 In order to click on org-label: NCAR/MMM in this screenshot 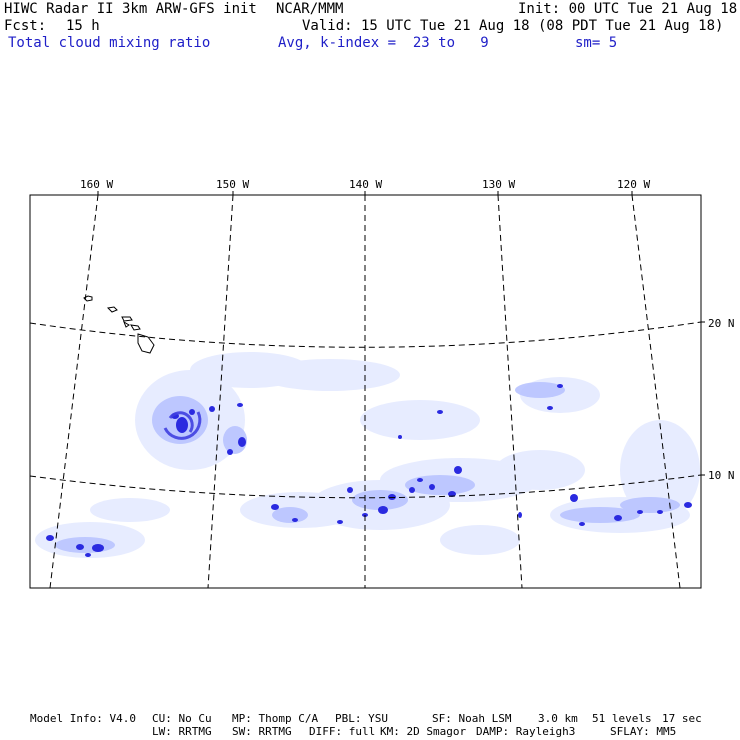, I will do `click(310, 9)`.